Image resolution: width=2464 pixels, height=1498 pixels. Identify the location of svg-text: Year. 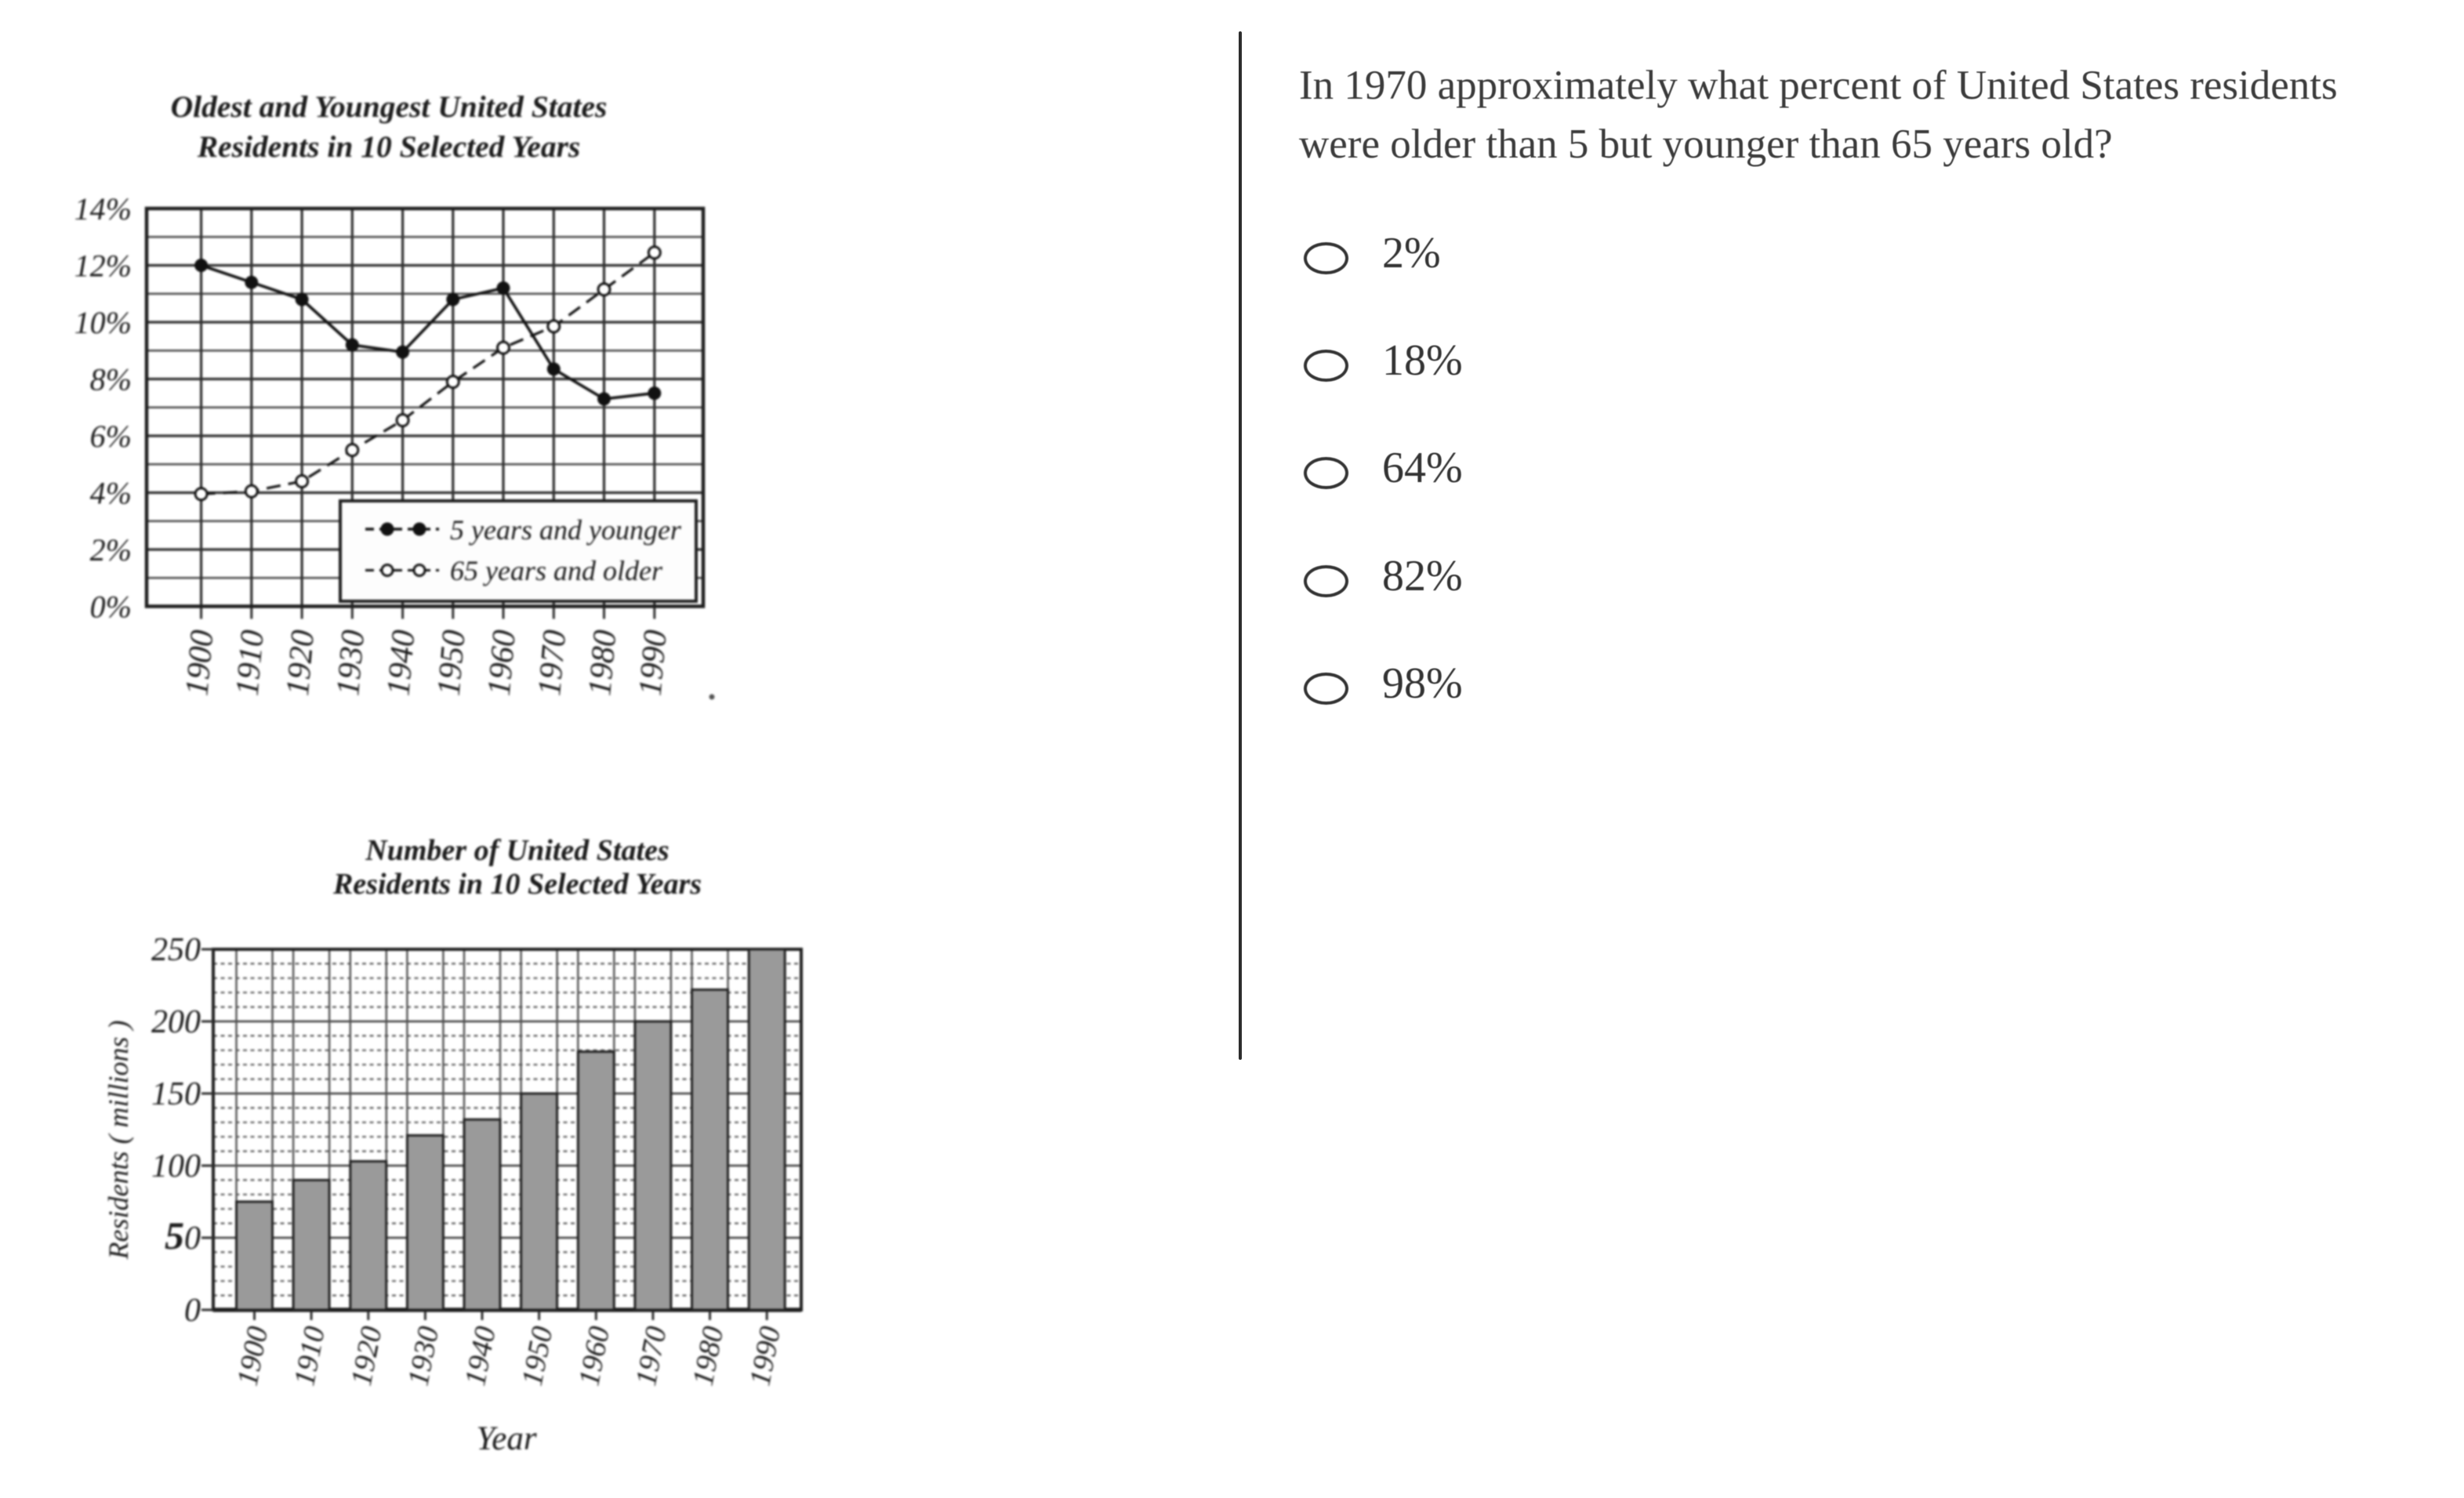
(506, 1438).